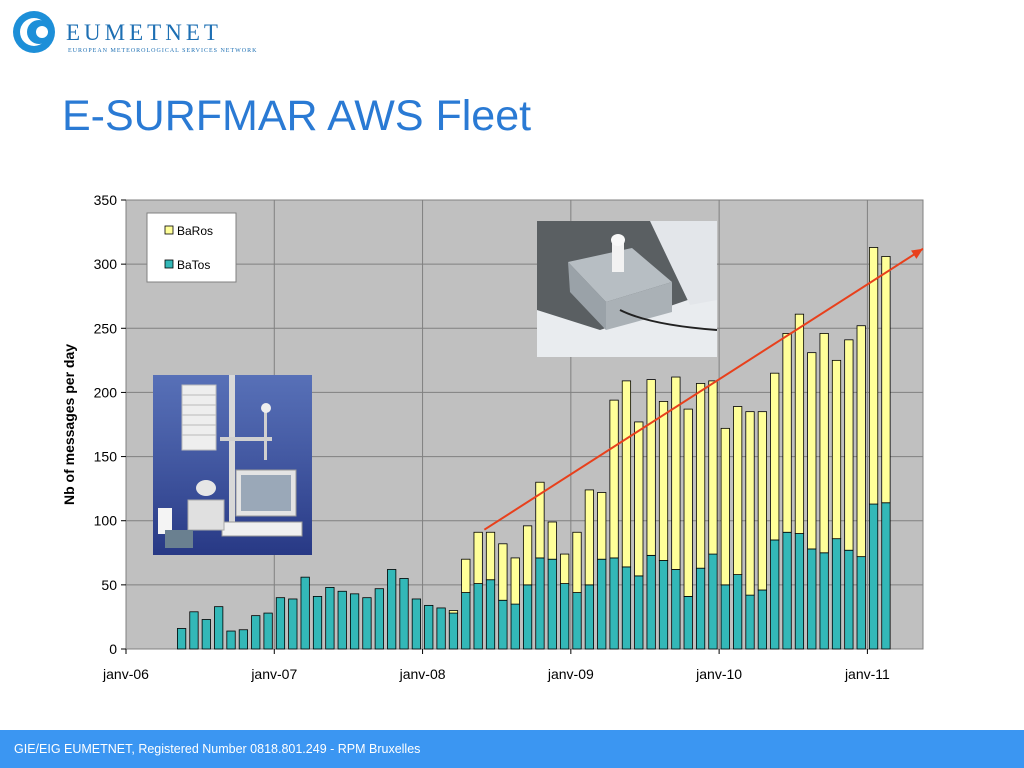  What do you see at coordinates (297, 116) in the screenshot?
I see `page-title: E-SURFMAR AWS Fleet` at bounding box center [297, 116].